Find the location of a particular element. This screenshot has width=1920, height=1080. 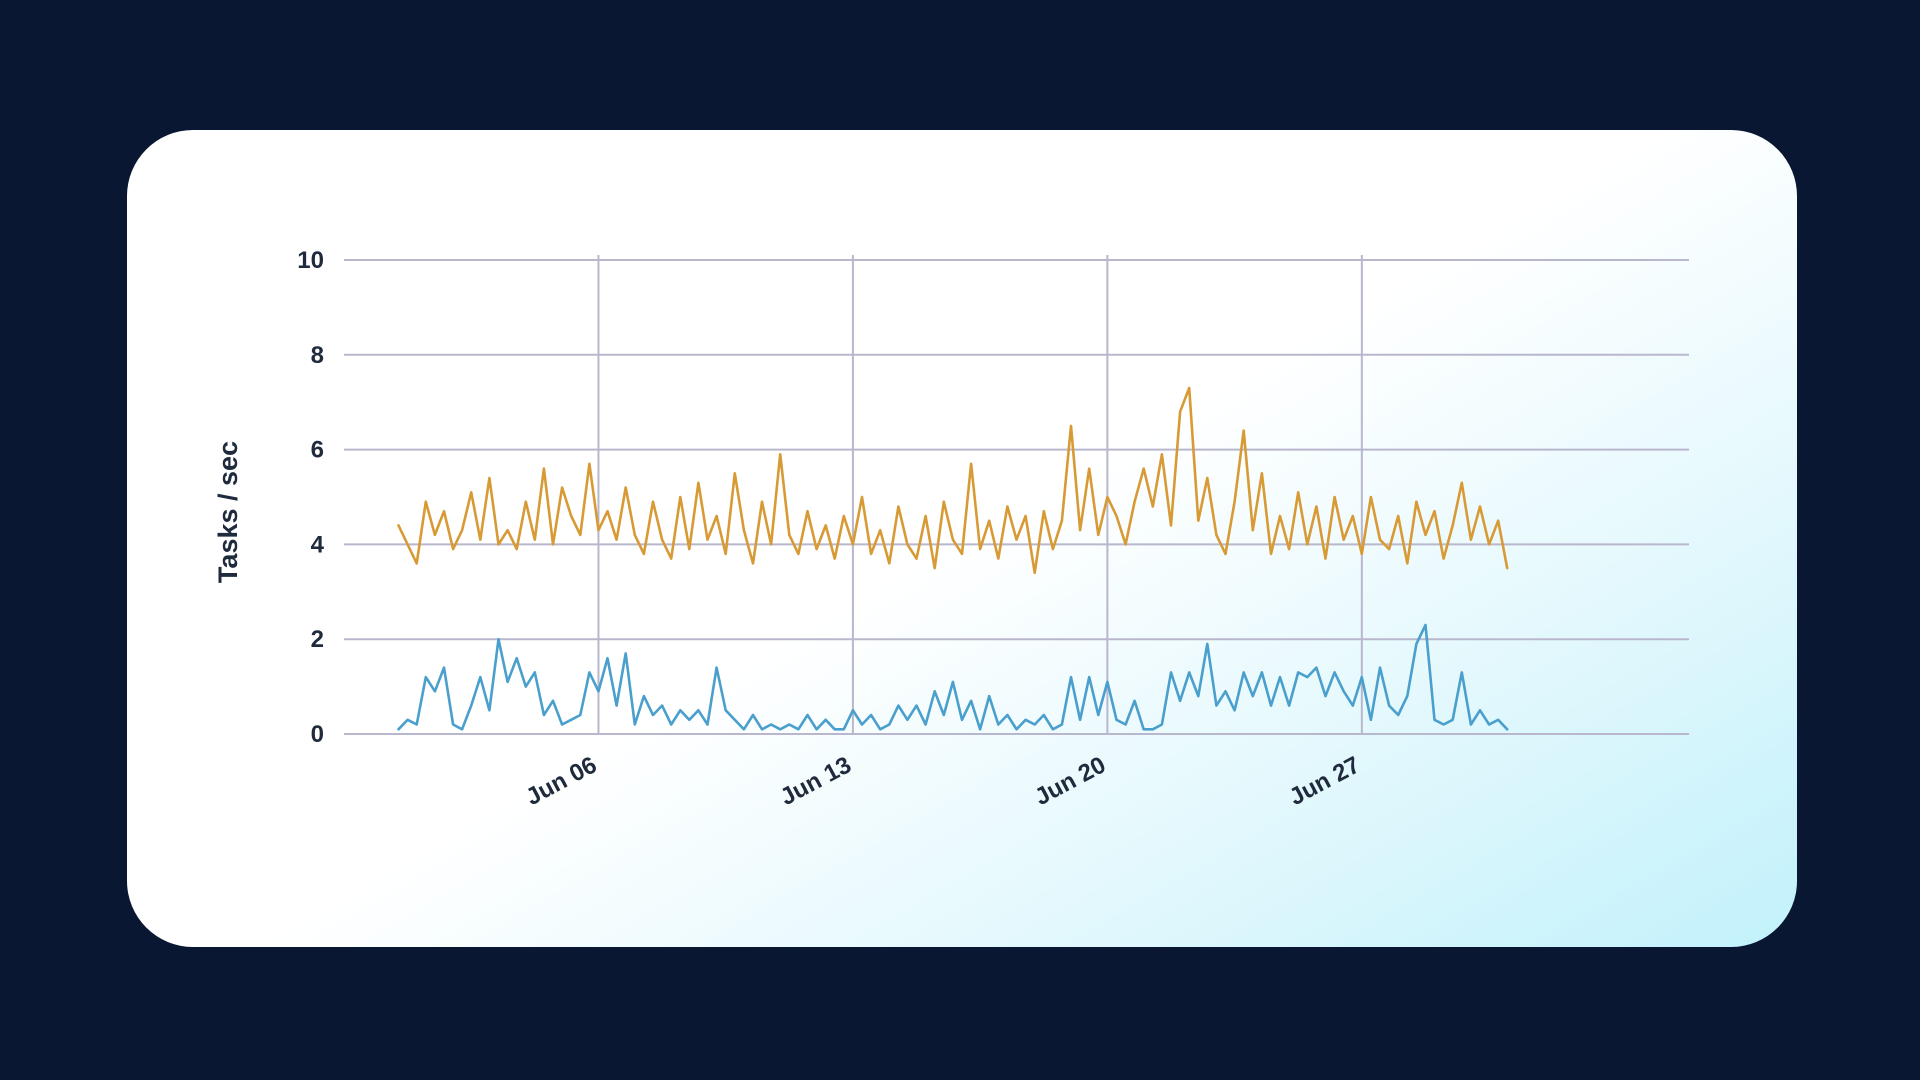

x-tick-label: Jun 13 is located at coordinates (816, 781).